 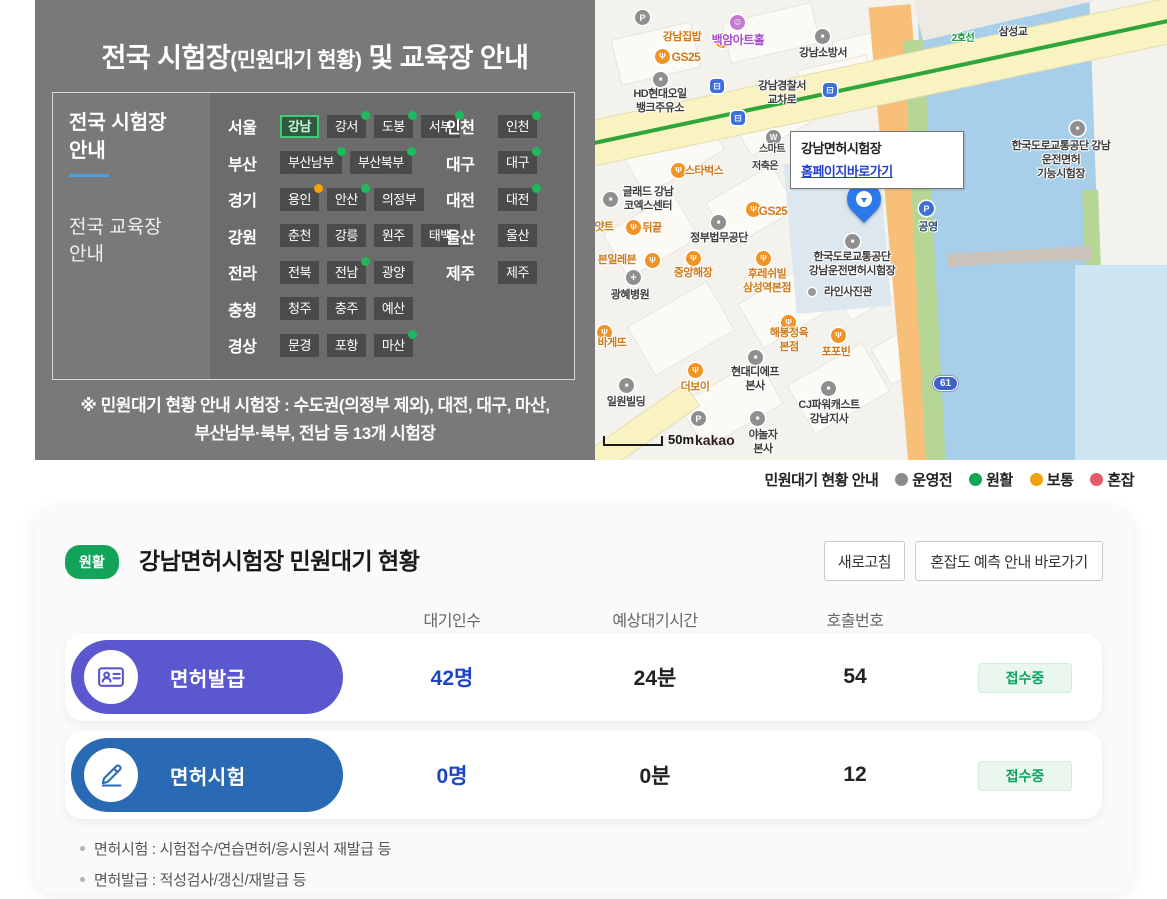 What do you see at coordinates (1061, 160) in the screenshot?
I see `map-label: 한국도로교통공단 강남운전면허 기능시험장` at bounding box center [1061, 160].